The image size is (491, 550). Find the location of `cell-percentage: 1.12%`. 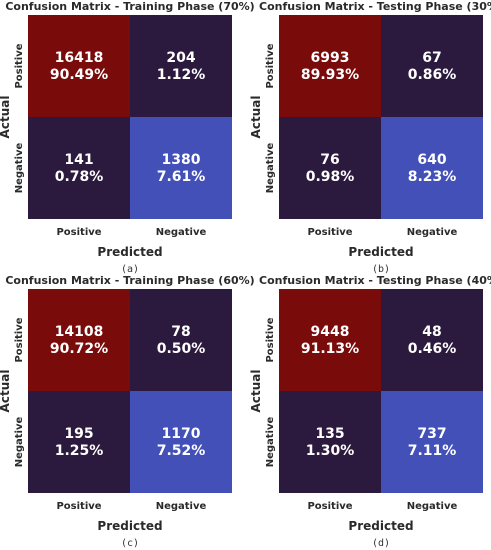

cell-percentage: 1.12% is located at coordinates (181, 75).